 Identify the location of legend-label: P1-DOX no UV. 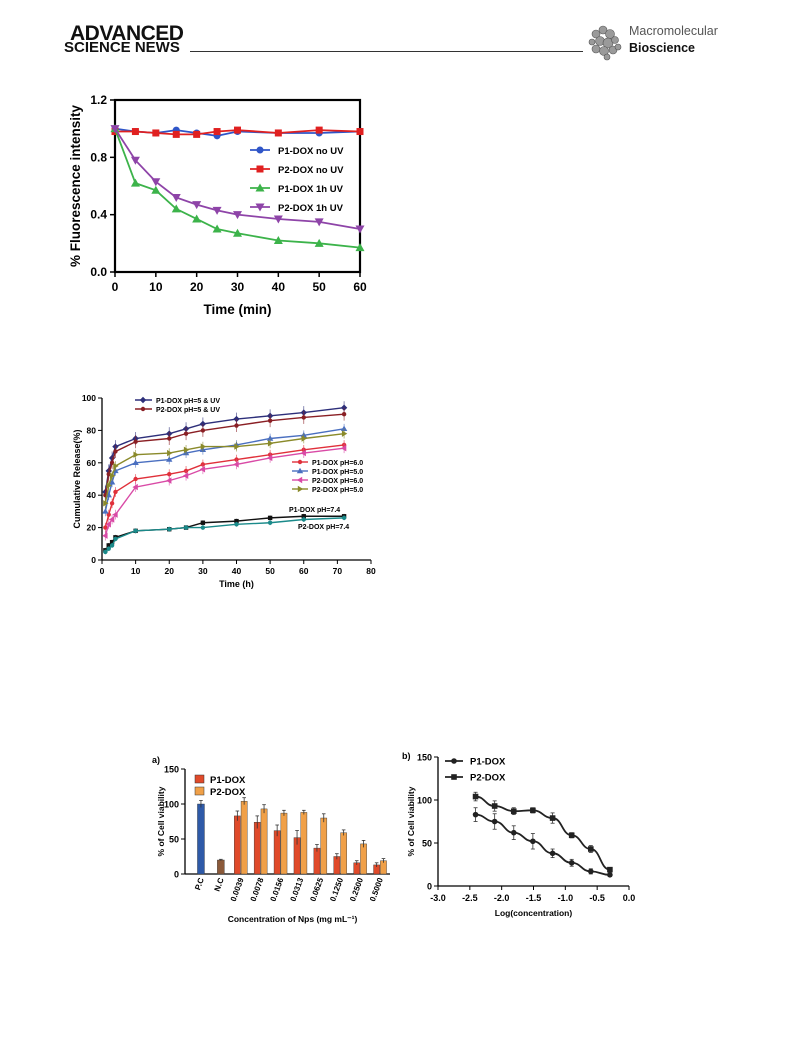
(311, 151).